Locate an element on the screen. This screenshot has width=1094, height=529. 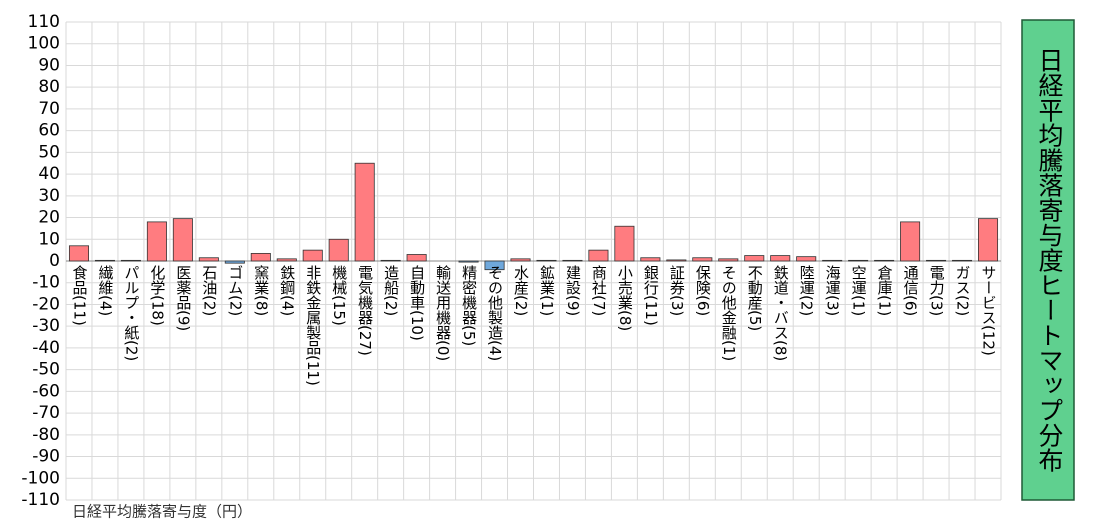
y-tick-label: -100 is located at coordinates (40, 478).